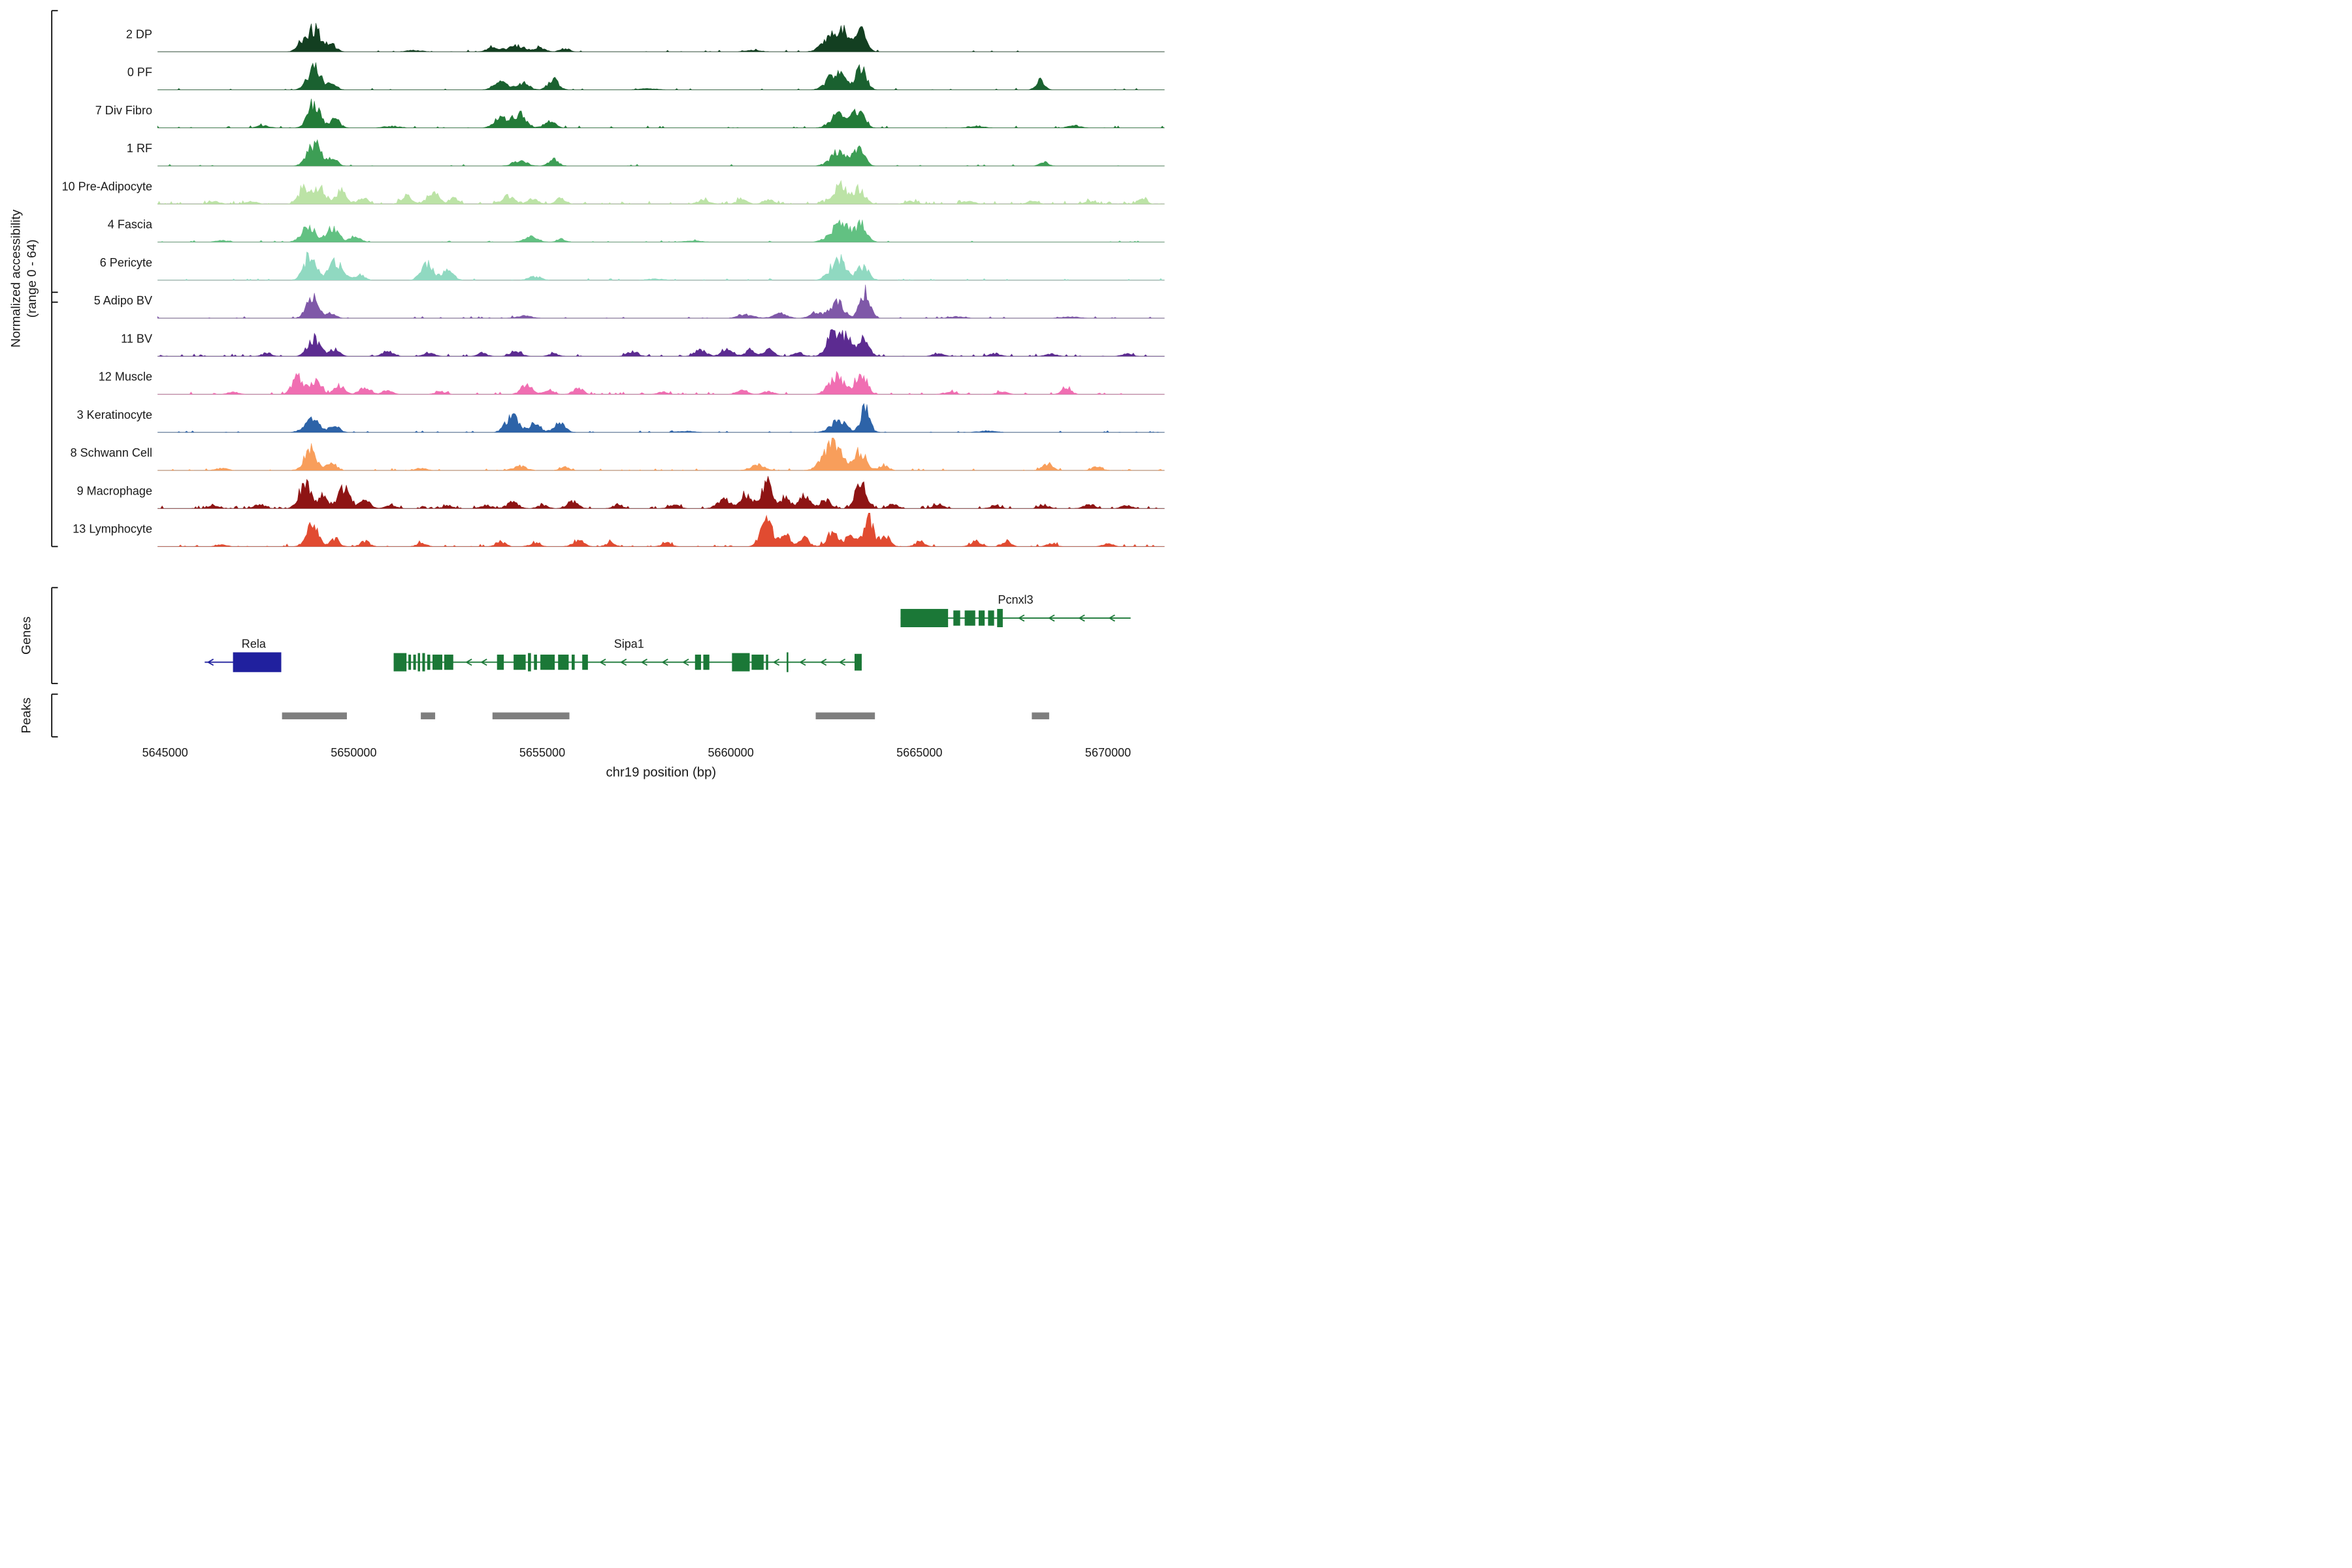  I want to click on y-axis-title-line2: (range 0 - 64), so click(32, 278).